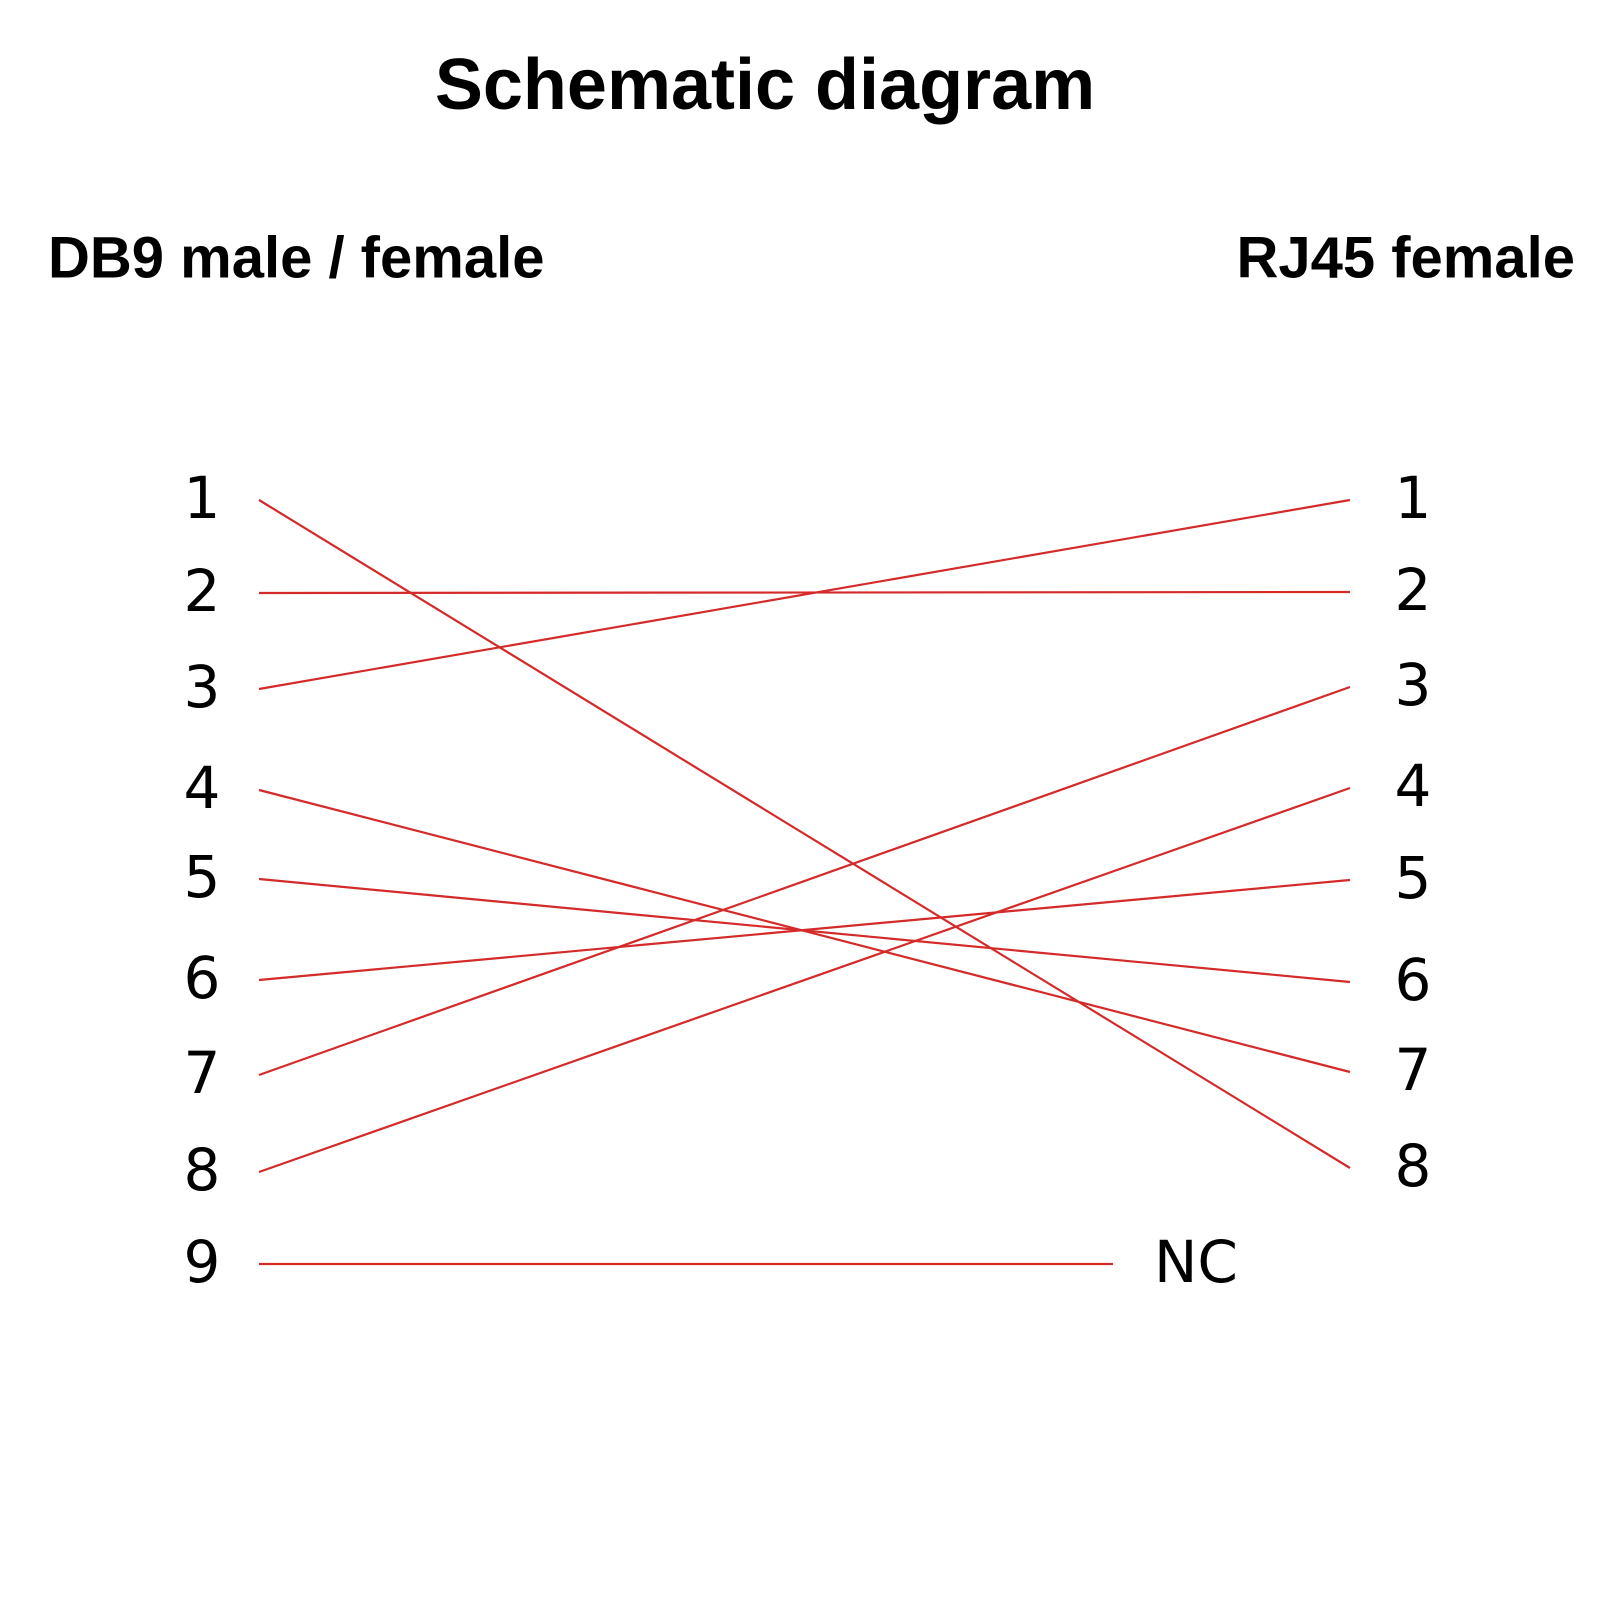 Image resolution: width=1600 pixels, height=1600 pixels. Describe the element at coordinates (202, 591) in the screenshot. I see `db9-pin-label: 2` at that location.